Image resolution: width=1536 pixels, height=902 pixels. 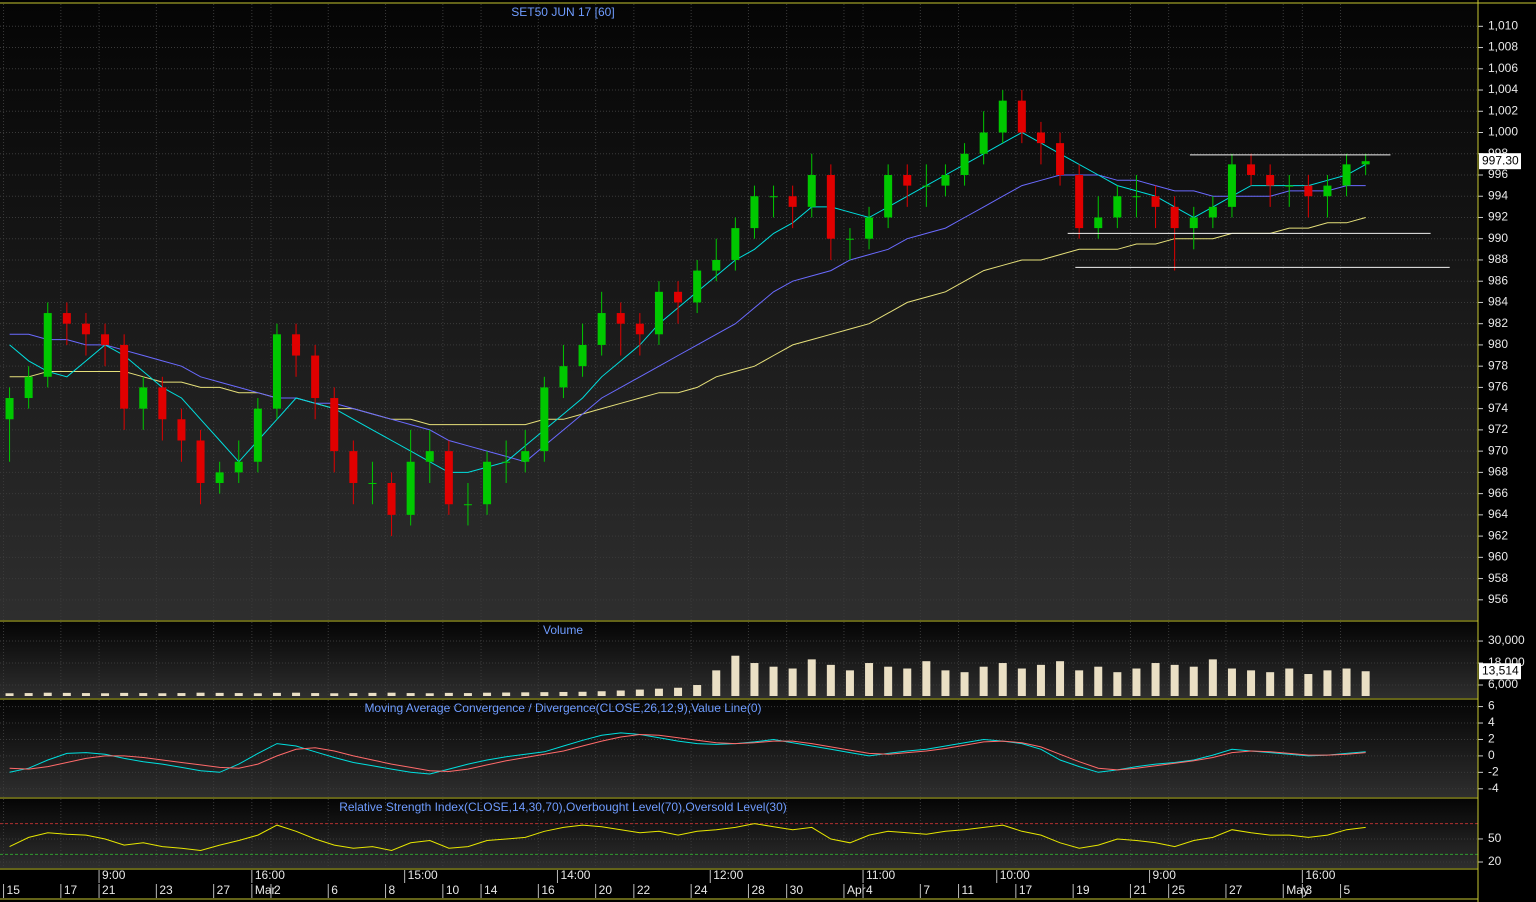 I want to click on y-tick-label: 994, so click(x=1498, y=195).